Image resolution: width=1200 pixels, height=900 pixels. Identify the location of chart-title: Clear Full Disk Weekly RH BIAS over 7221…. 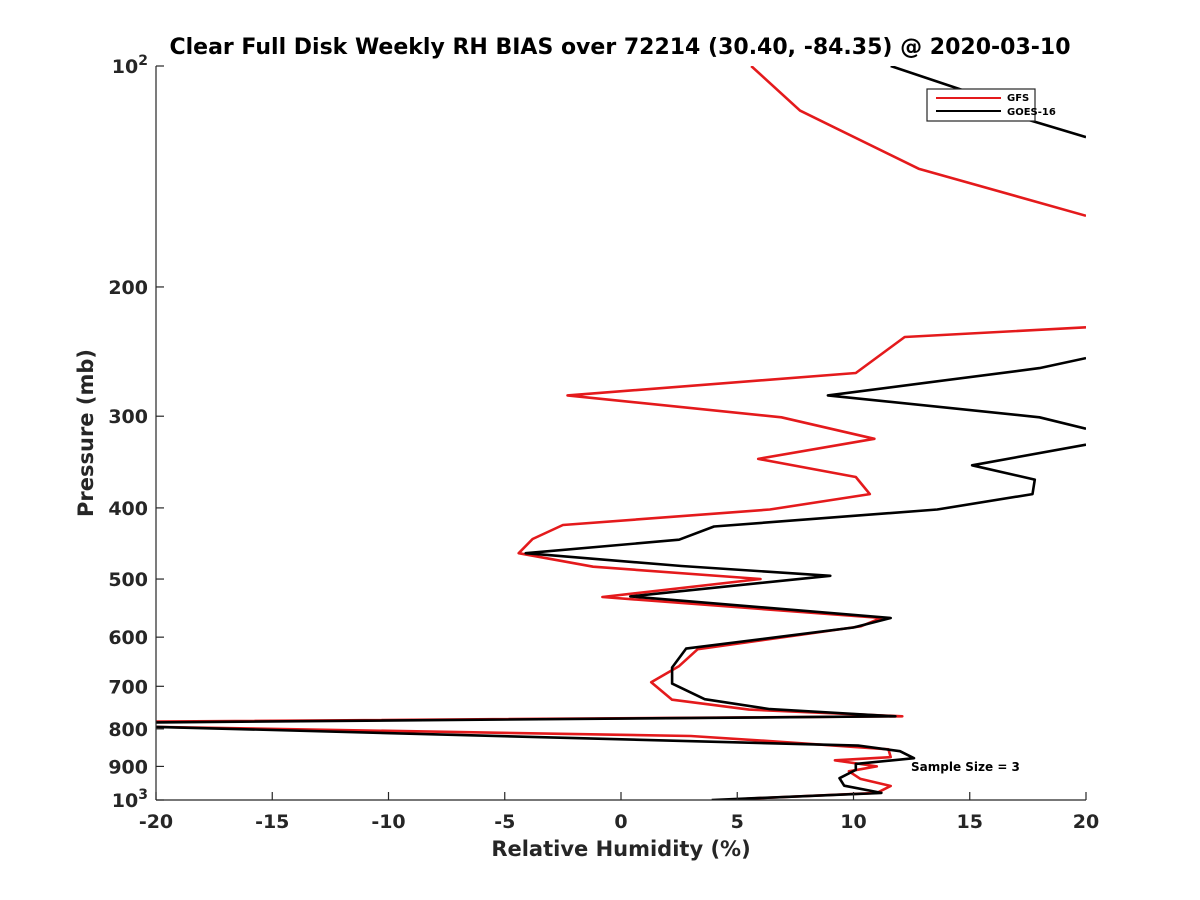
(619, 47).